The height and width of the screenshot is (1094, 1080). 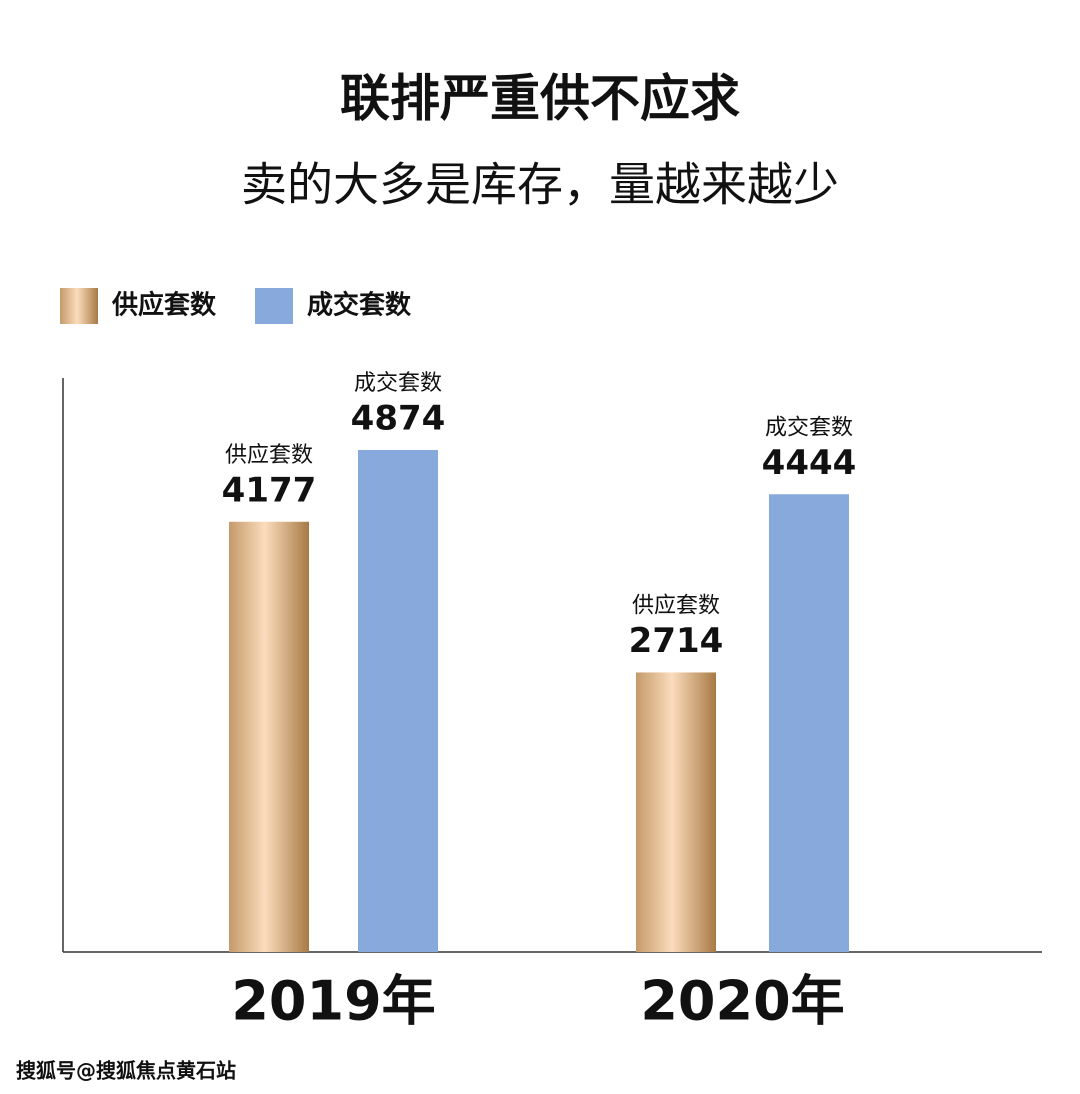 I want to click on data-label: 4177, so click(x=269, y=490).